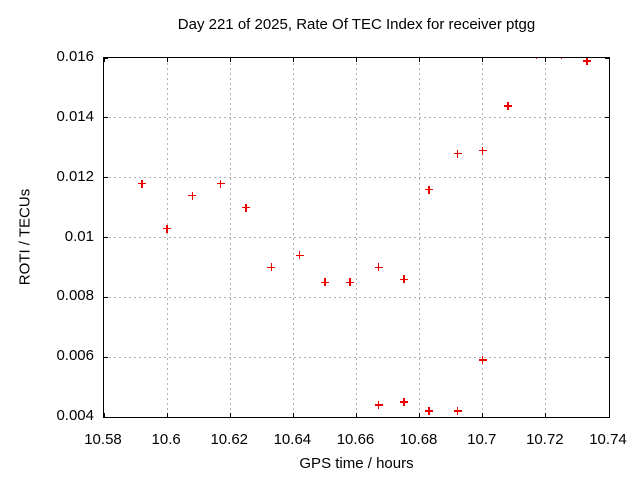  Describe the element at coordinates (75, 296) in the screenshot. I see `y-tick-label: 0.008` at that location.